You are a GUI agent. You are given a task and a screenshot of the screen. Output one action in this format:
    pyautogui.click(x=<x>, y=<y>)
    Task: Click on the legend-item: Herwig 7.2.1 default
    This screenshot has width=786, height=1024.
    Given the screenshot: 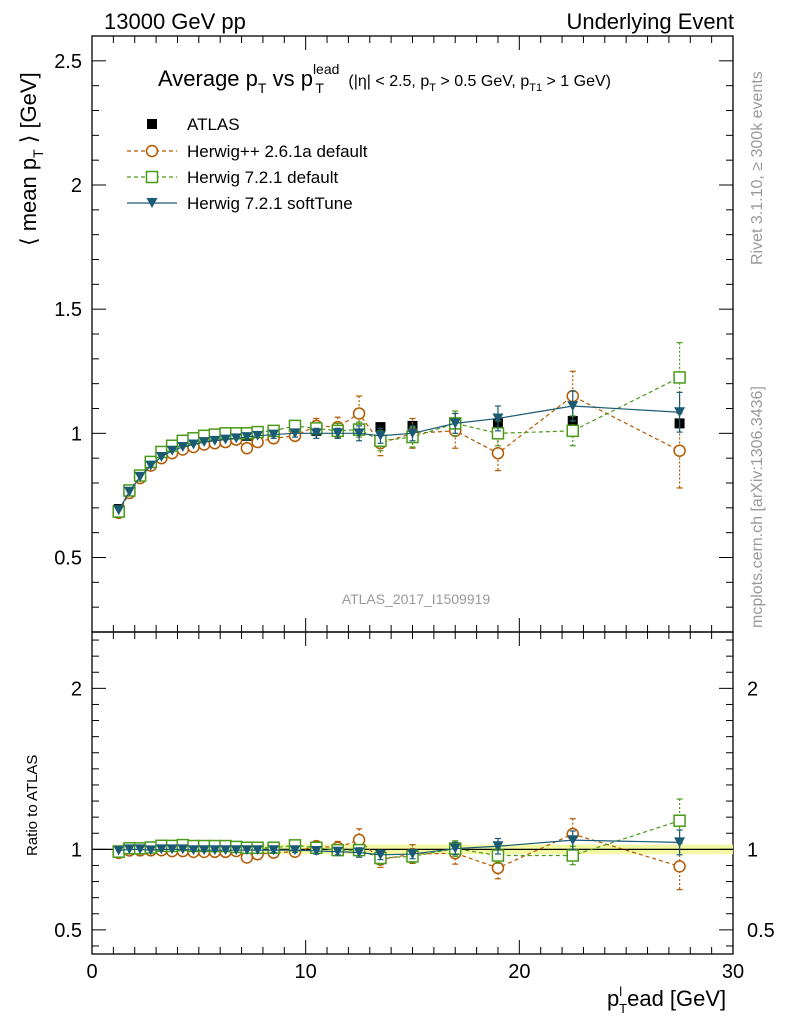 What is the action you would take?
    pyautogui.click(x=232, y=177)
    